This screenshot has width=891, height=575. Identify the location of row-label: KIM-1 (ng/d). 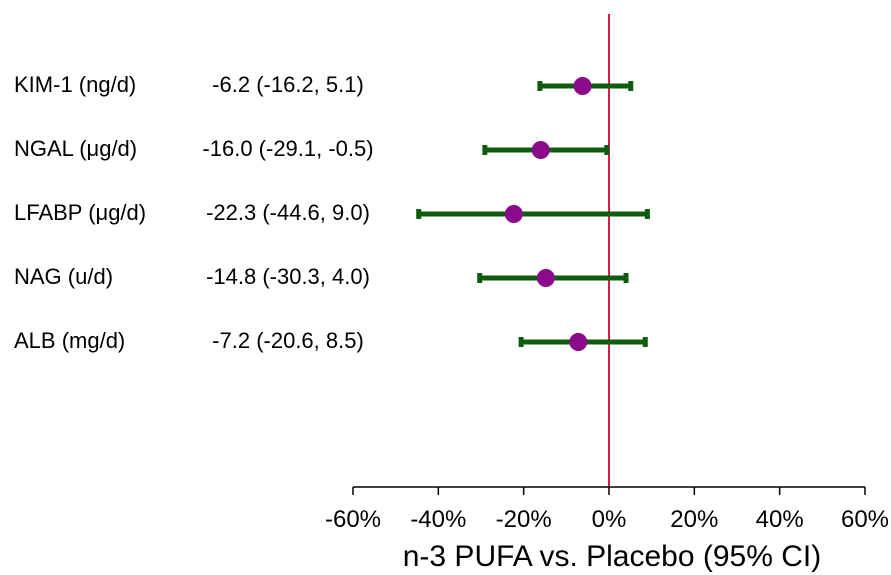
(75, 84).